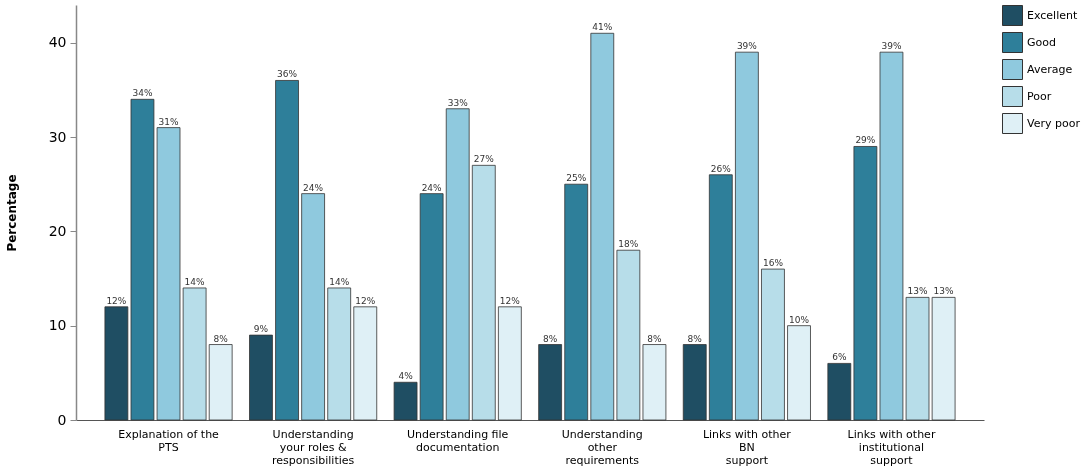 The image size is (1089, 474). Describe the element at coordinates (1039, 96) in the screenshot. I see `legend-label: Poor` at that location.